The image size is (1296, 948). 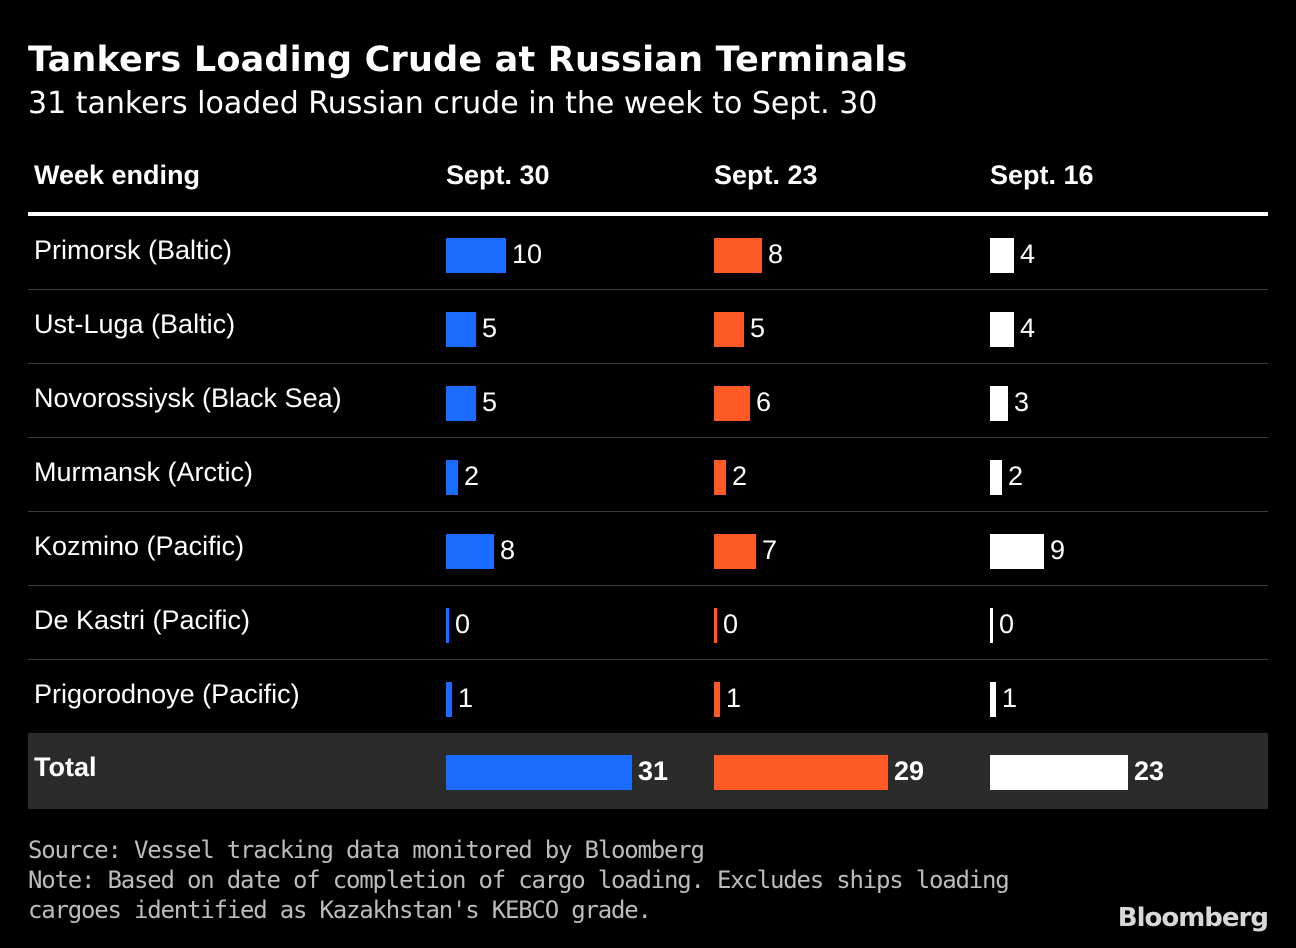 What do you see at coordinates (648, 623) in the screenshot?
I see `table-row: De Kastri (Pacific) 0 0 0` at bounding box center [648, 623].